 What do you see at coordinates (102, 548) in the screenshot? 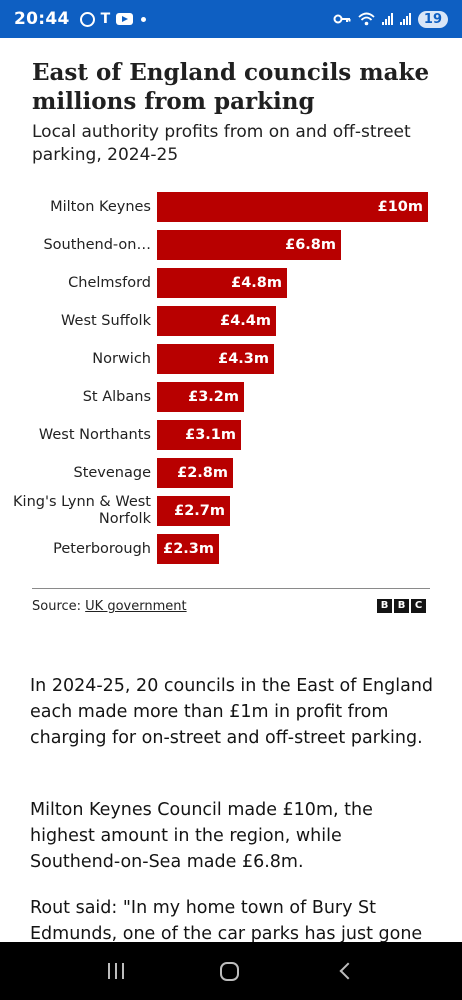
I see `category-label: Peterborough` at bounding box center [102, 548].